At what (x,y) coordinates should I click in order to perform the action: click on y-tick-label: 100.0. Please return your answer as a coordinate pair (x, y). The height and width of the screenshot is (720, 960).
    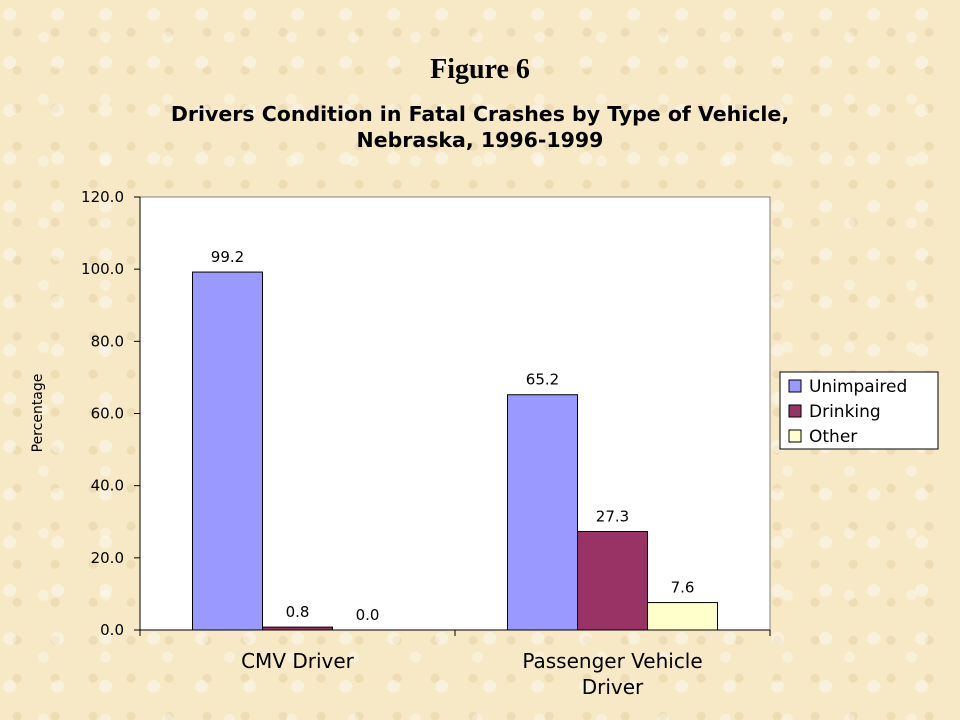
    Looking at the image, I should click on (102, 269).